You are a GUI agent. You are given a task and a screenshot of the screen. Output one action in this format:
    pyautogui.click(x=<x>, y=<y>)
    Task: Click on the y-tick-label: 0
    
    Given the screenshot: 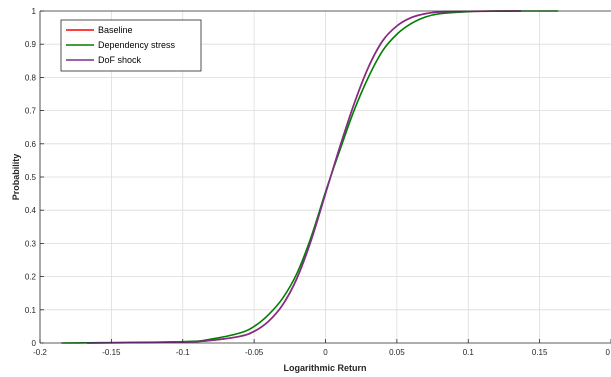 What is the action you would take?
    pyautogui.click(x=34, y=343)
    